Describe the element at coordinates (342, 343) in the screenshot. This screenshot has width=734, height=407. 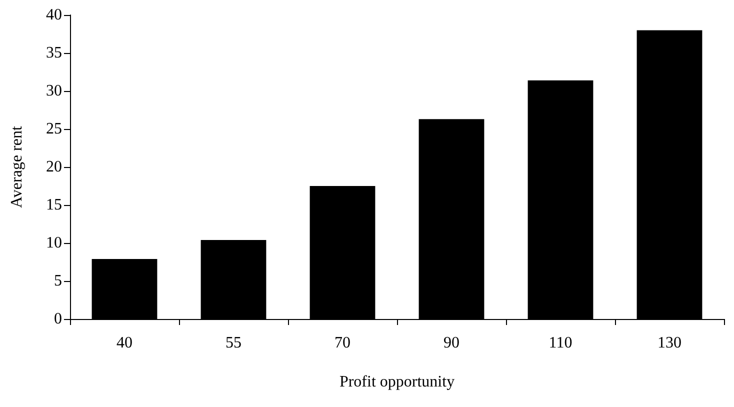
I see `x-tick-label: 70` at that location.